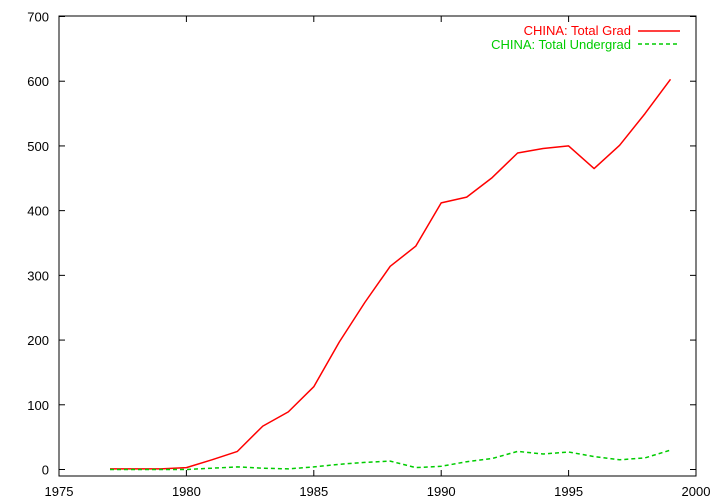 This screenshot has width=720, height=504. What do you see at coordinates (38, 146) in the screenshot?
I see `y-tick-label: 500` at bounding box center [38, 146].